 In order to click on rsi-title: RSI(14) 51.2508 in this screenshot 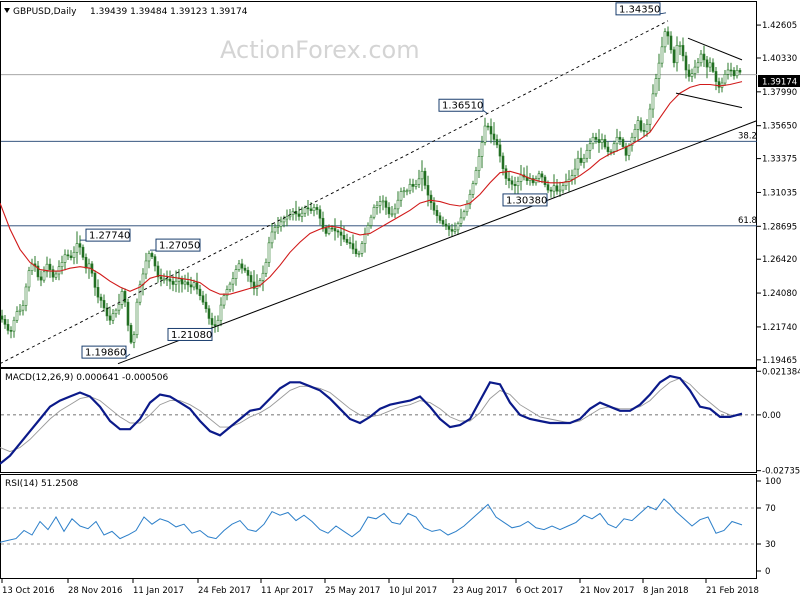, I will do `click(41, 484)`.